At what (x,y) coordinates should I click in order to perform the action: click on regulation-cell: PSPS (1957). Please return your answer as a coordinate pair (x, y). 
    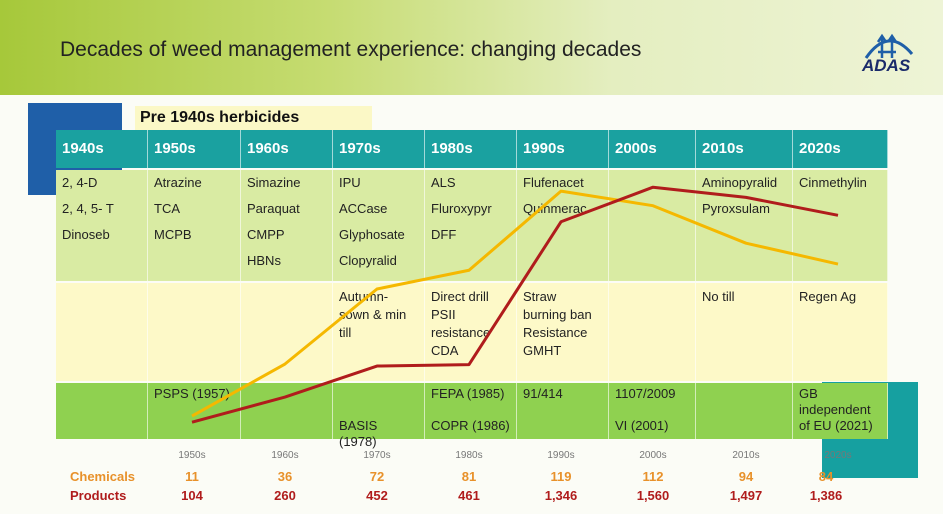
    Looking at the image, I should click on (194, 411).